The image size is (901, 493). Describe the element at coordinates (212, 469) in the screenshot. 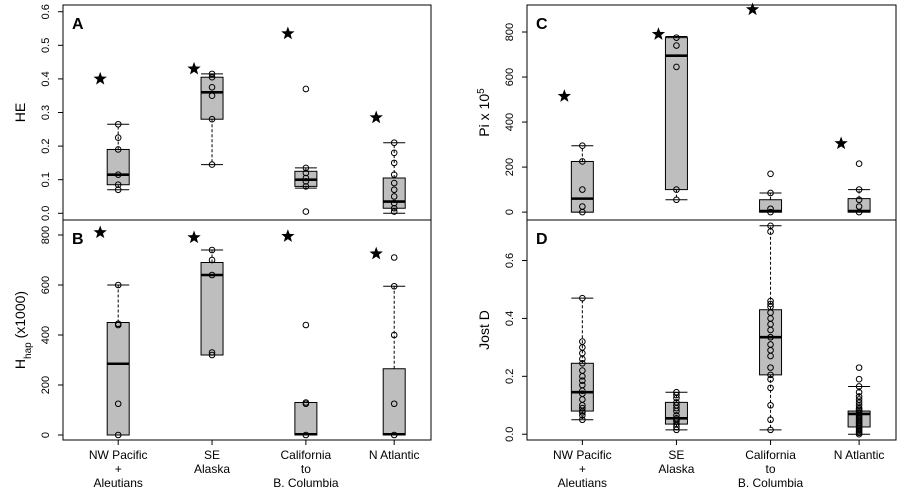

I see `category-label-line: Alaska` at that location.